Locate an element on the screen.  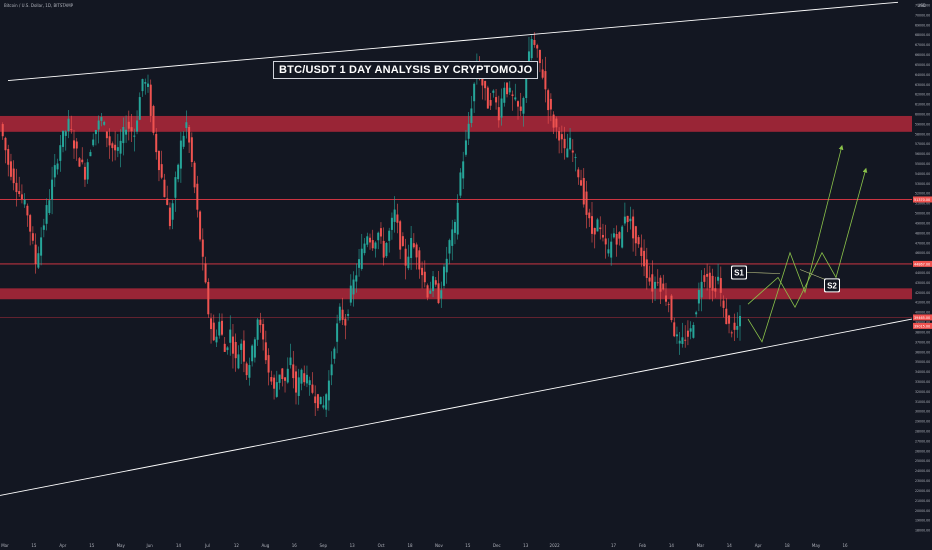
y-tick-label: 52000.00 is located at coordinates (922, 194).